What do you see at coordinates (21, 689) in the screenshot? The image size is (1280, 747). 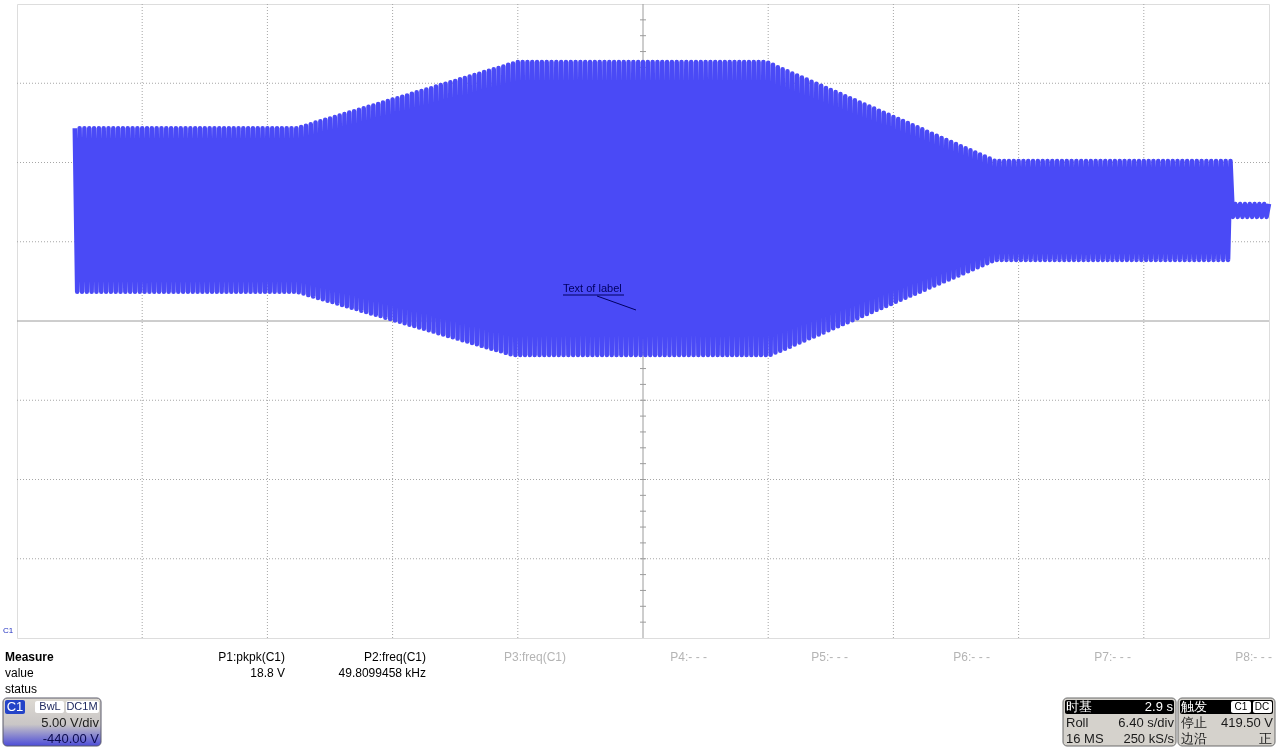 I see `text: status` at bounding box center [21, 689].